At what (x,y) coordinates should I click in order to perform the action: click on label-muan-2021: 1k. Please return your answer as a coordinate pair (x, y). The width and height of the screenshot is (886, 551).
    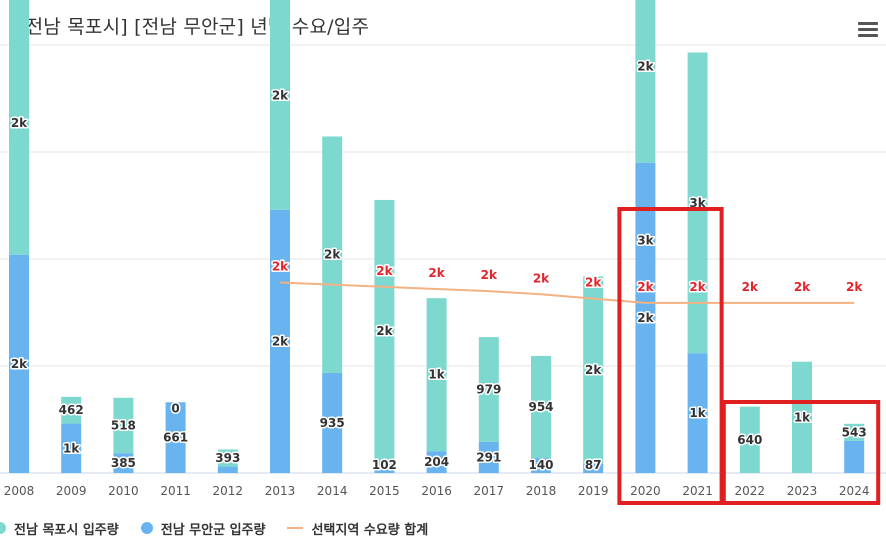
    Looking at the image, I should click on (697, 413).